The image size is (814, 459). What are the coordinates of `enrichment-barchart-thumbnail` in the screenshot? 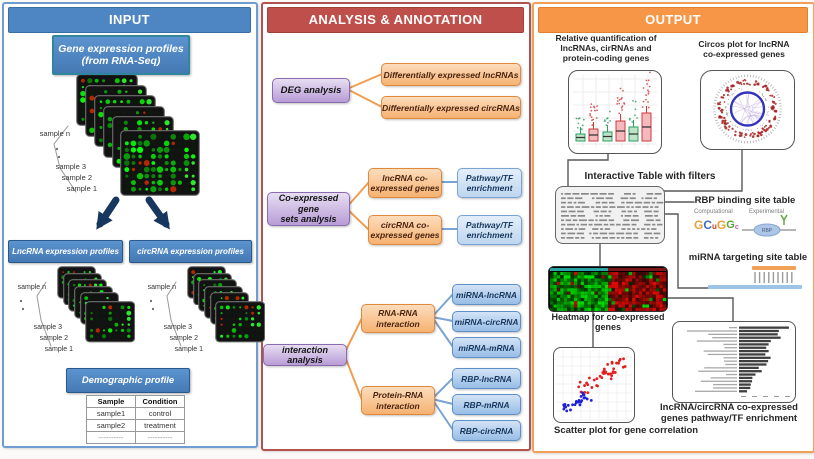 It's located at (734, 362).